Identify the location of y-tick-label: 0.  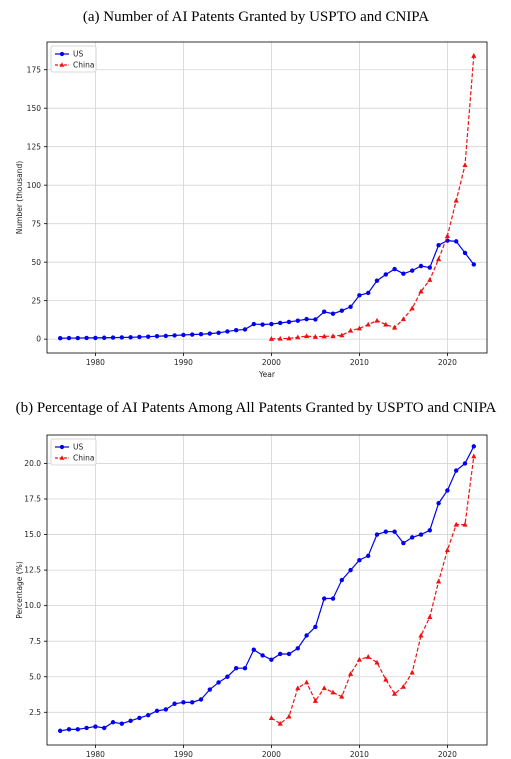
(38, 339).